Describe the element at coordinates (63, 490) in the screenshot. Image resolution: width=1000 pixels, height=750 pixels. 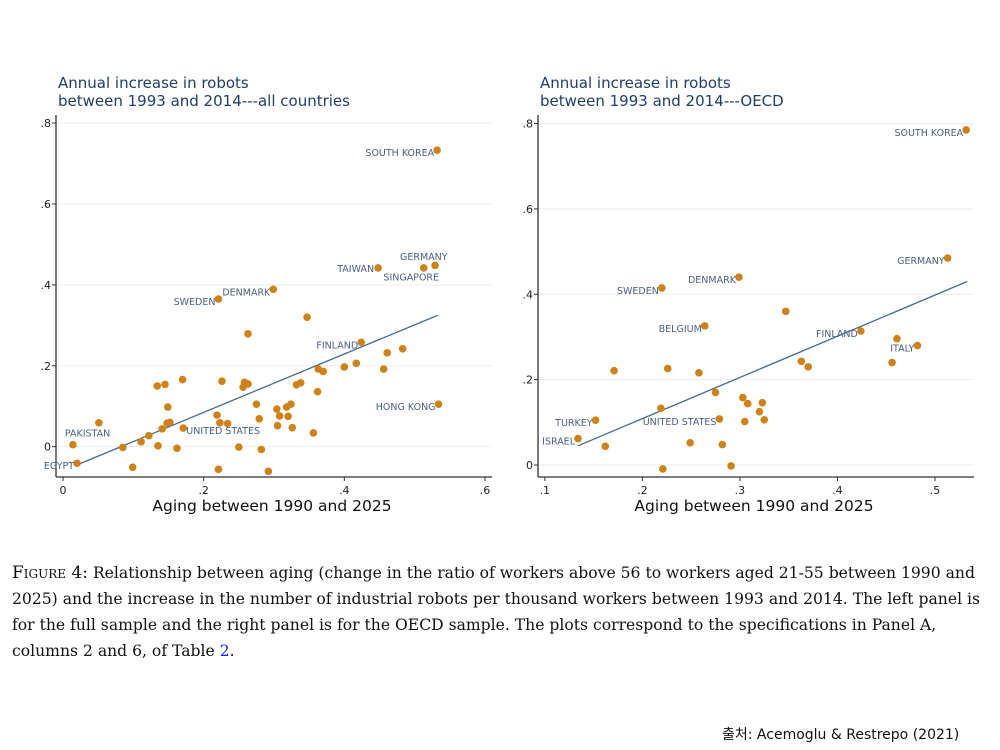
I see `x-tick-label: 0` at that location.